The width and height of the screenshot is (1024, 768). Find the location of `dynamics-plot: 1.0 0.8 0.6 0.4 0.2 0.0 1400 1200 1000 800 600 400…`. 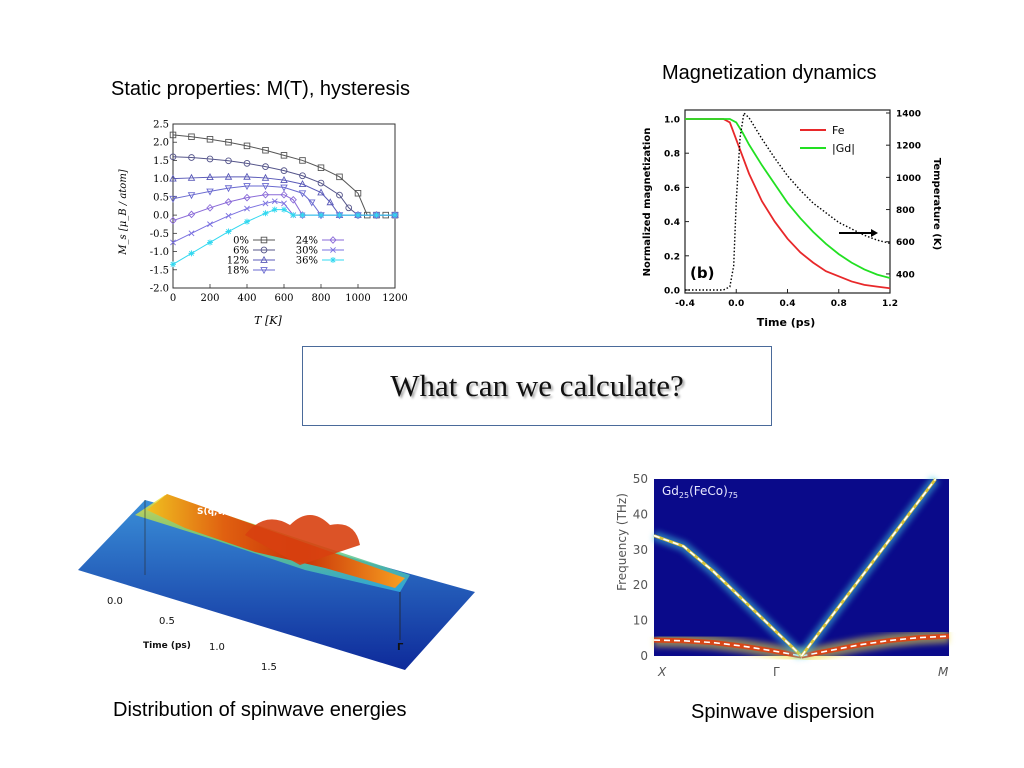

dynamics-plot: 1.0 0.8 0.6 0.4 0.2 0.0 1400 1200 1000 800 600 400… is located at coordinates (792, 219).